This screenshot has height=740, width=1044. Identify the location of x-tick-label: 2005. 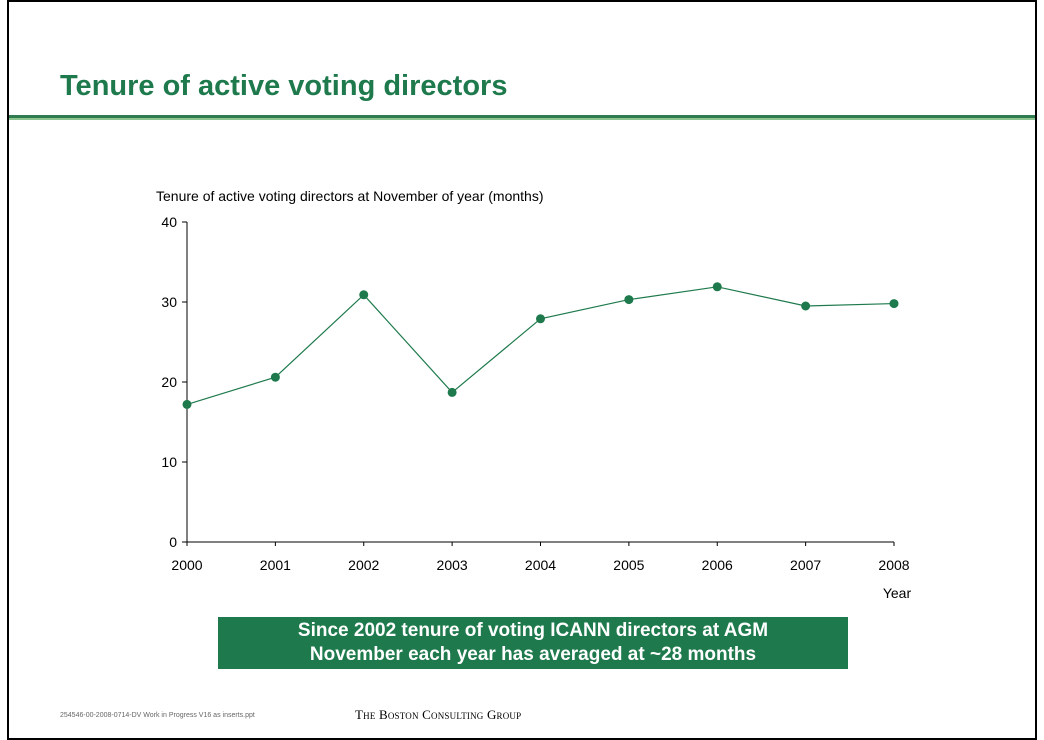
(628, 565).